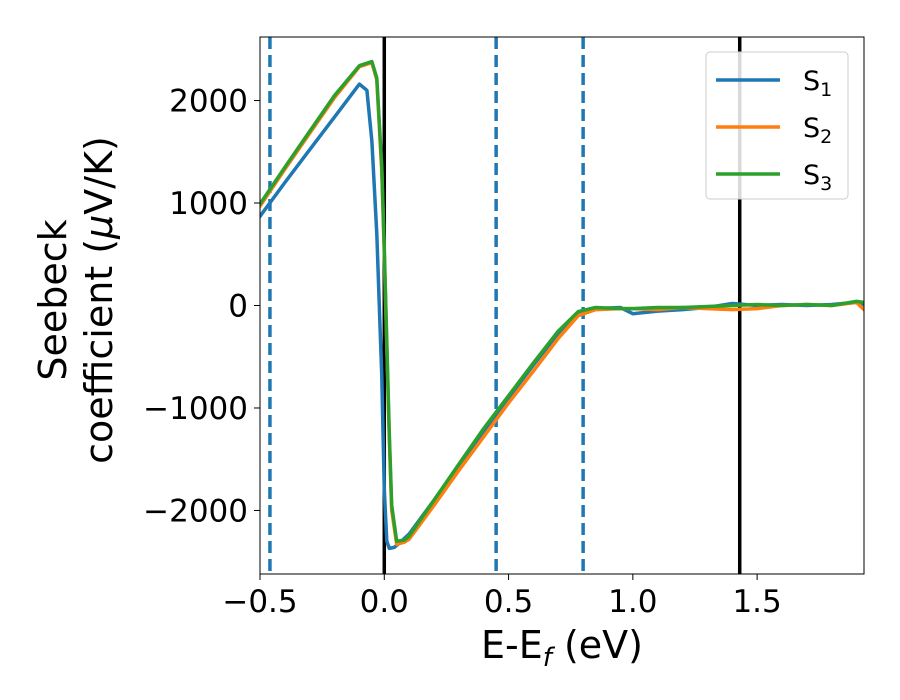 This screenshot has width=900, height=700. What do you see at coordinates (632, 602) in the screenshot?
I see `x-tick-label: 1.0` at bounding box center [632, 602].